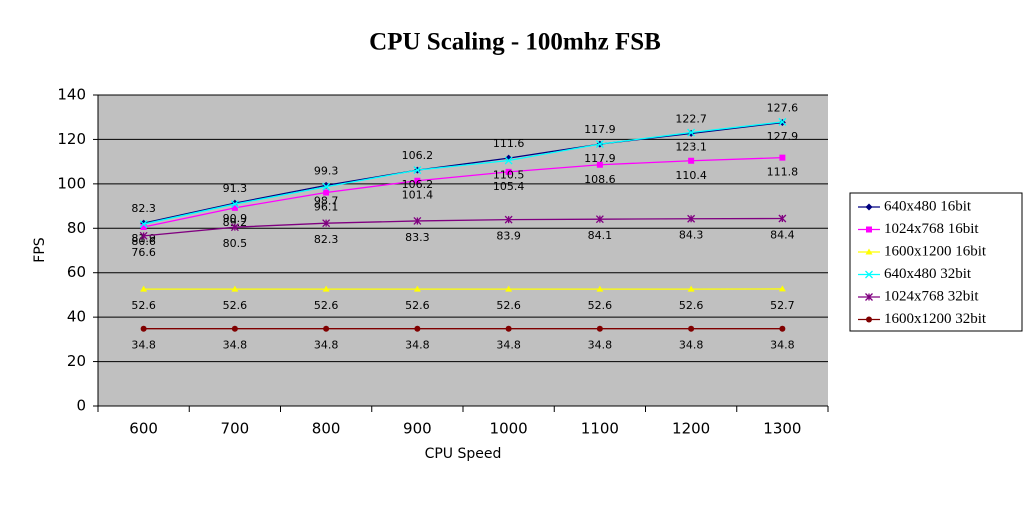  What do you see at coordinates (71, 139) in the screenshot?
I see `y-tick-label: 120` at bounding box center [71, 139].